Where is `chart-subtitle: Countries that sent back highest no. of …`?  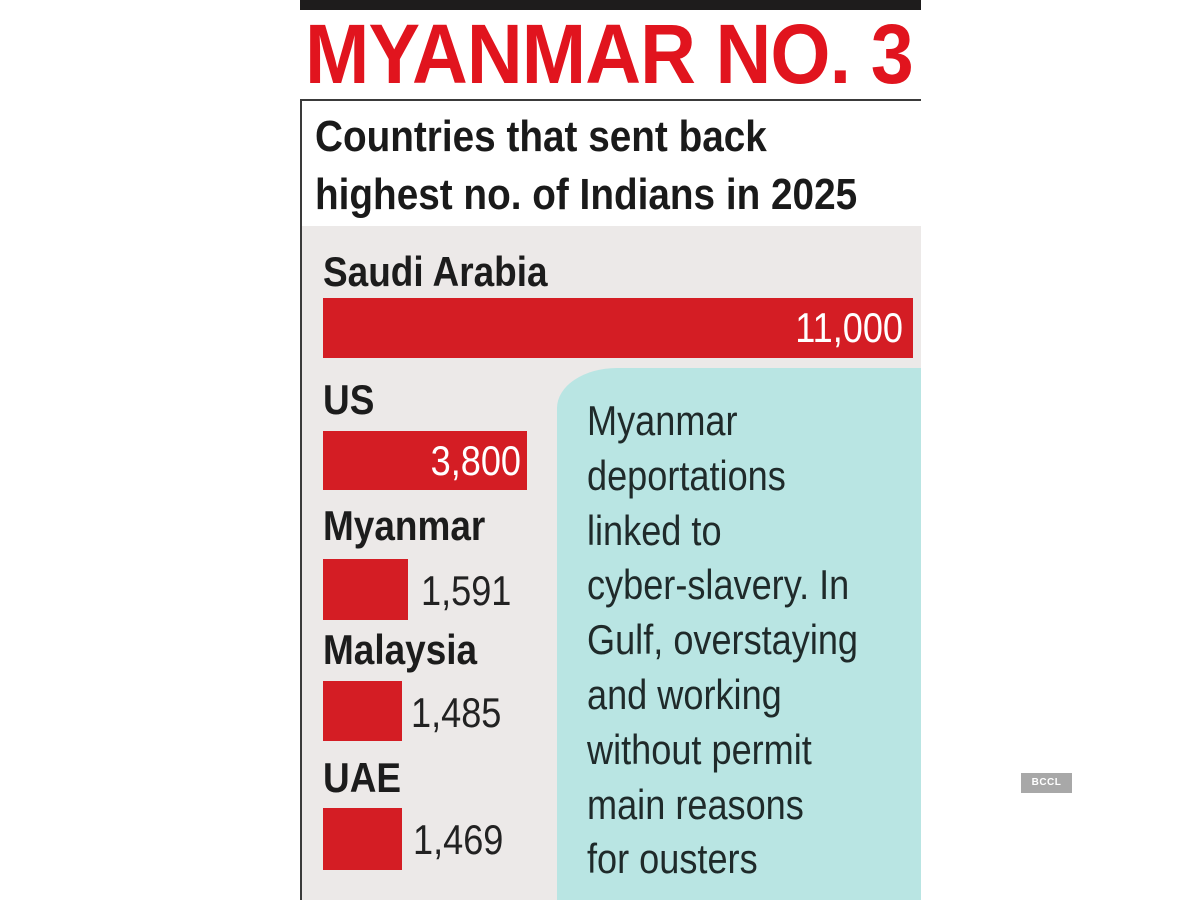
chart-subtitle: Countries that sent back highest no. of … is located at coordinates (586, 166).